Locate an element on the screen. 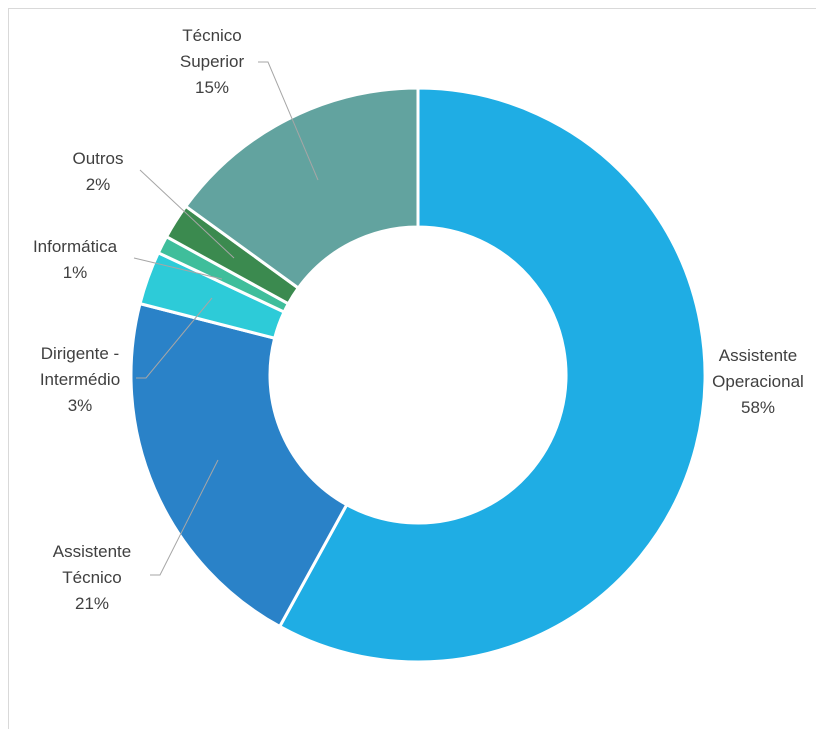  category-label: Informática is located at coordinates (75, 246).